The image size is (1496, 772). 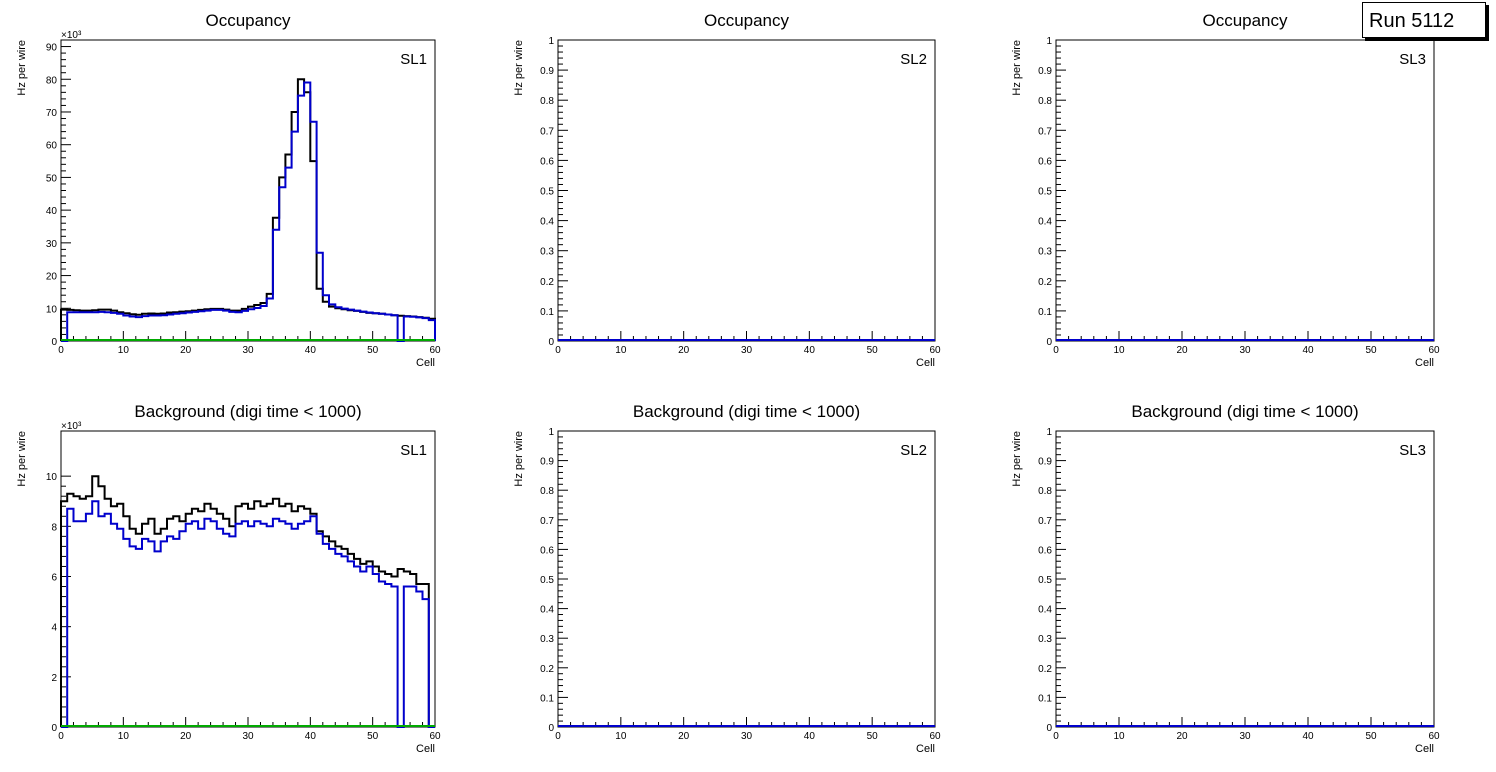 What do you see at coordinates (52, 146) in the screenshot?
I see `y-tick-label: 60` at bounding box center [52, 146].